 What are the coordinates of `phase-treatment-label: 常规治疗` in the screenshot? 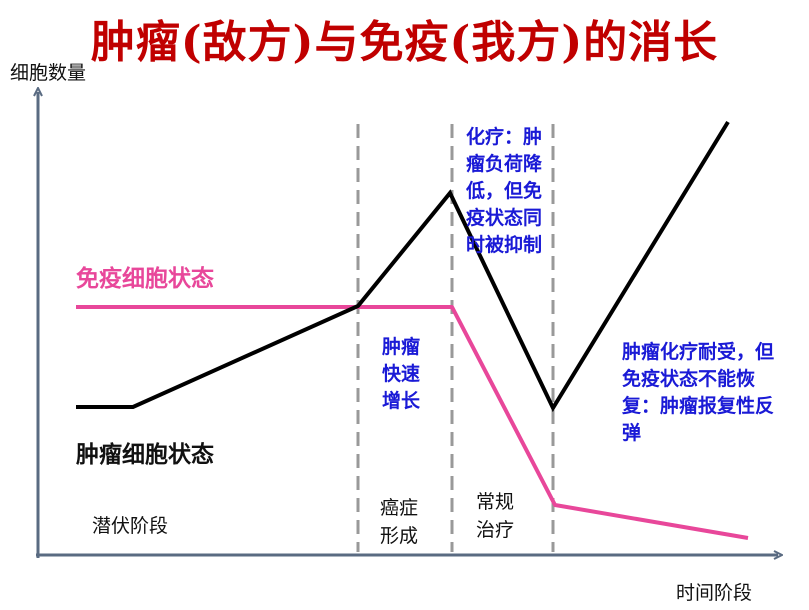 It's located at (495, 516).